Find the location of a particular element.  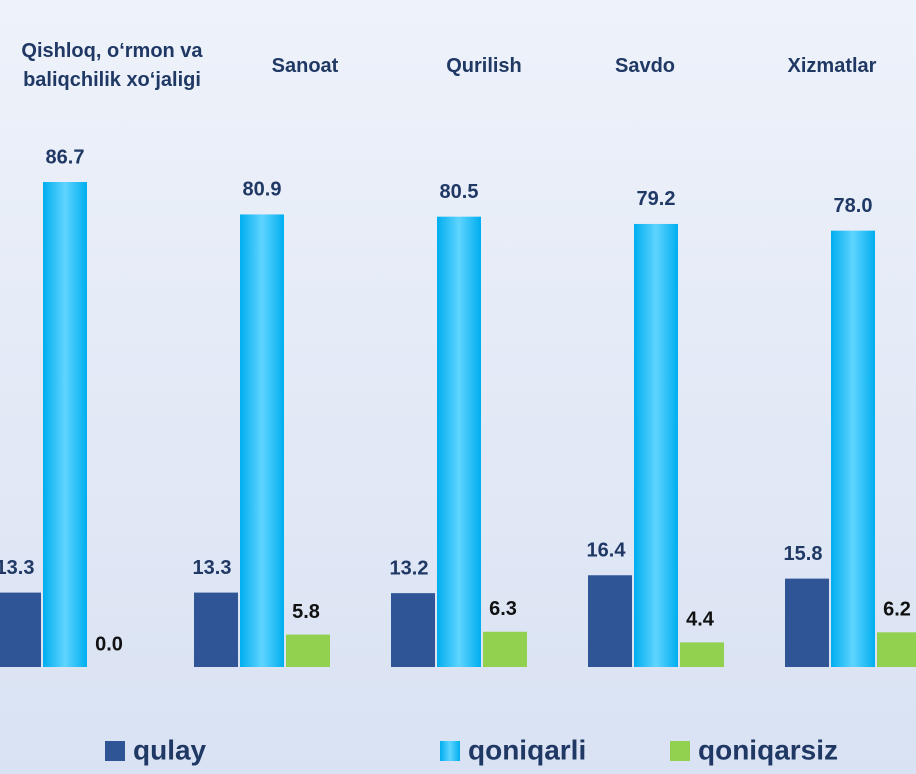

category-label: Qurilish is located at coordinates (484, 65).